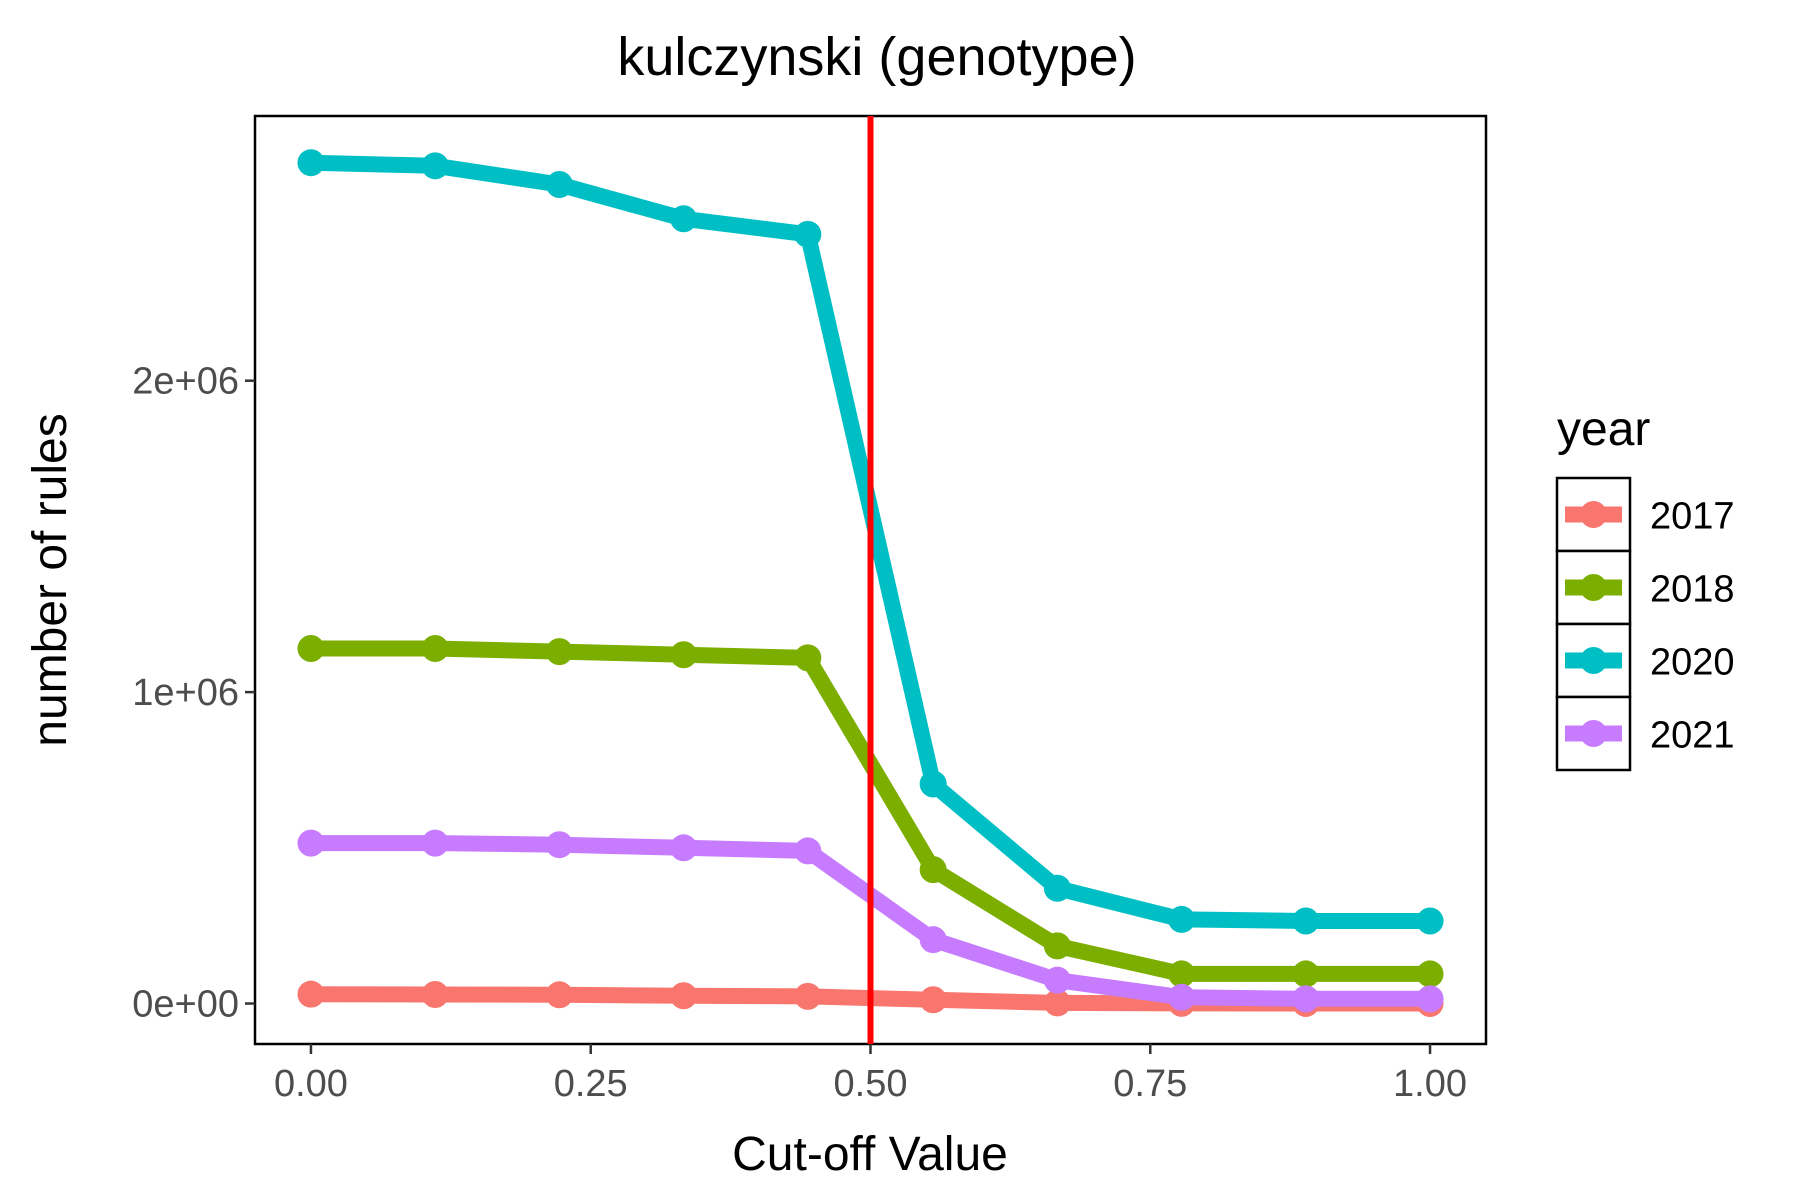  I want to click on x-tick-label: 0.75, so click(1150, 1084).